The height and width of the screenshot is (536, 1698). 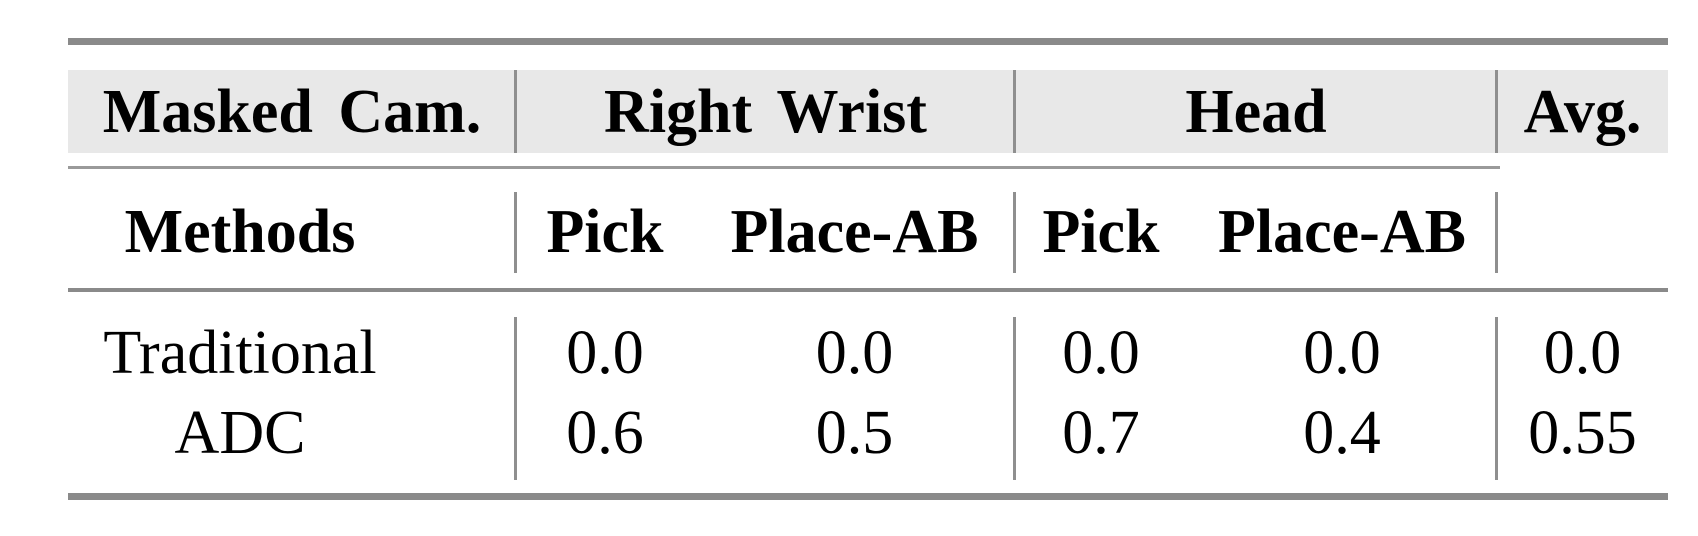 I want to click on group-header-right-wrist: Right Wrist, so click(x=765, y=111).